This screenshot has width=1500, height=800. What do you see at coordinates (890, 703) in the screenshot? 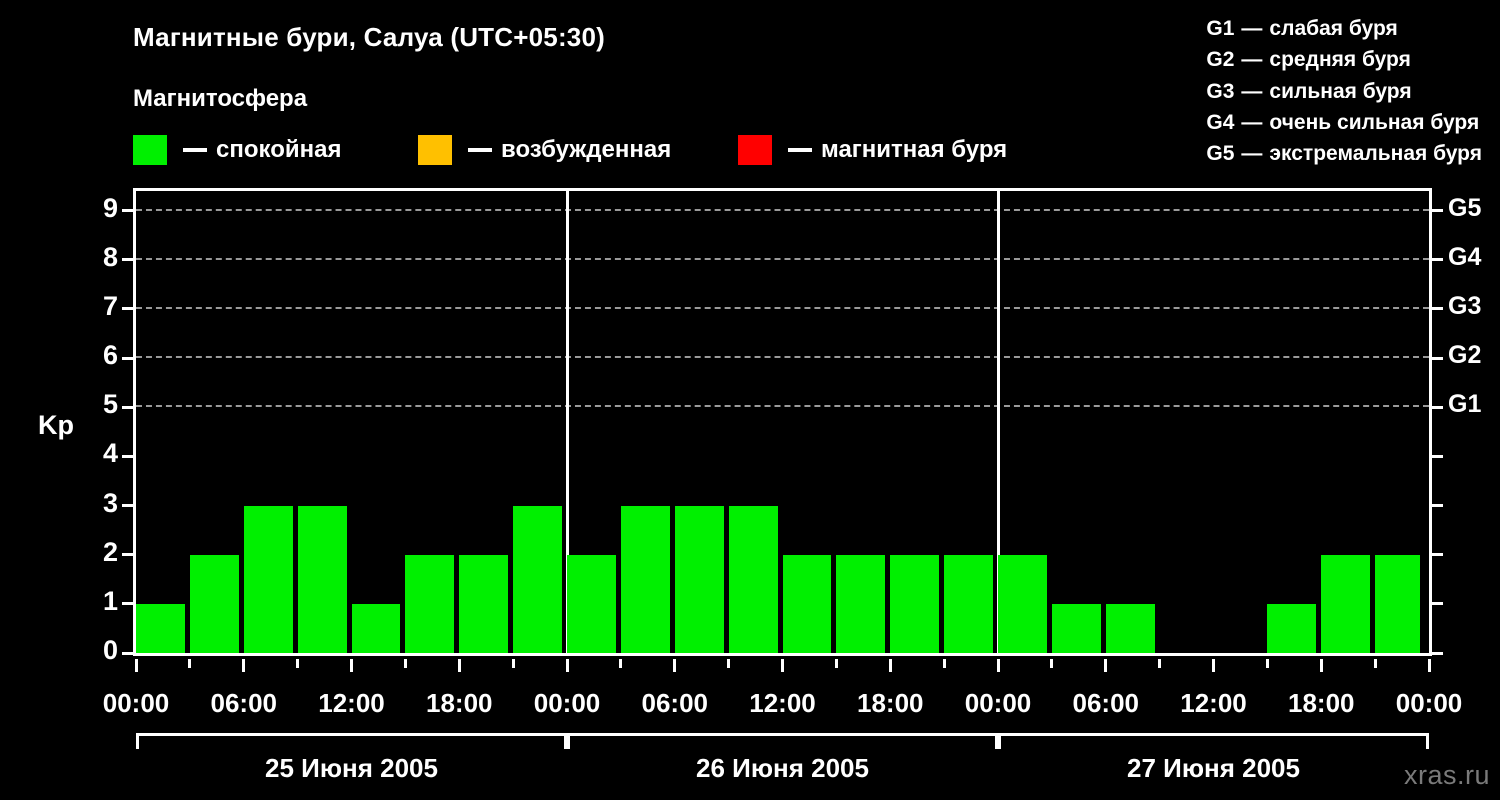
I see `x-tick-label-7: 18:00` at bounding box center [890, 703].